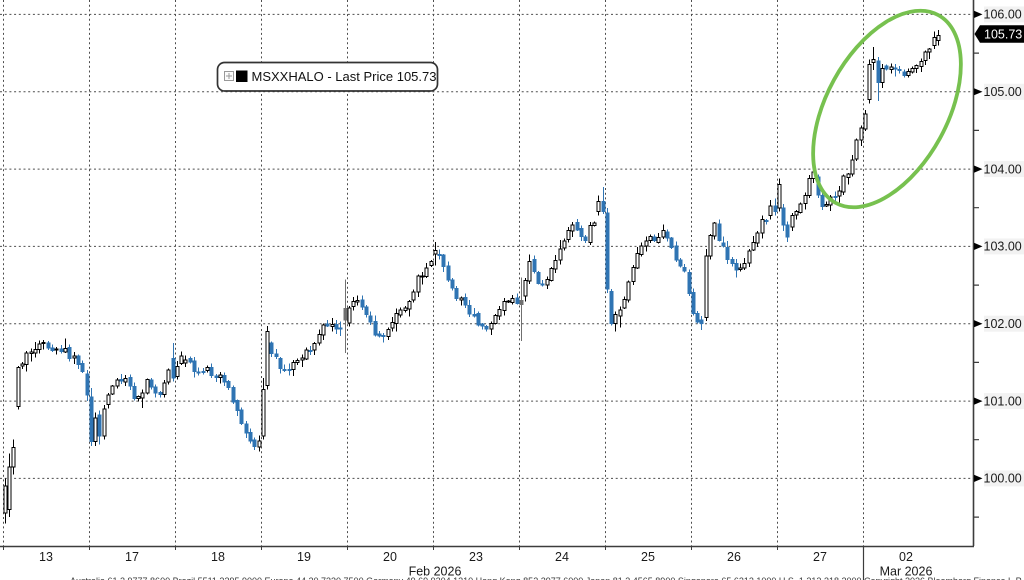 The width and height of the screenshot is (1024, 580). Describe the element at coordinates (46, 557) in the screenshot. I see `svg-text: 13` at that location.